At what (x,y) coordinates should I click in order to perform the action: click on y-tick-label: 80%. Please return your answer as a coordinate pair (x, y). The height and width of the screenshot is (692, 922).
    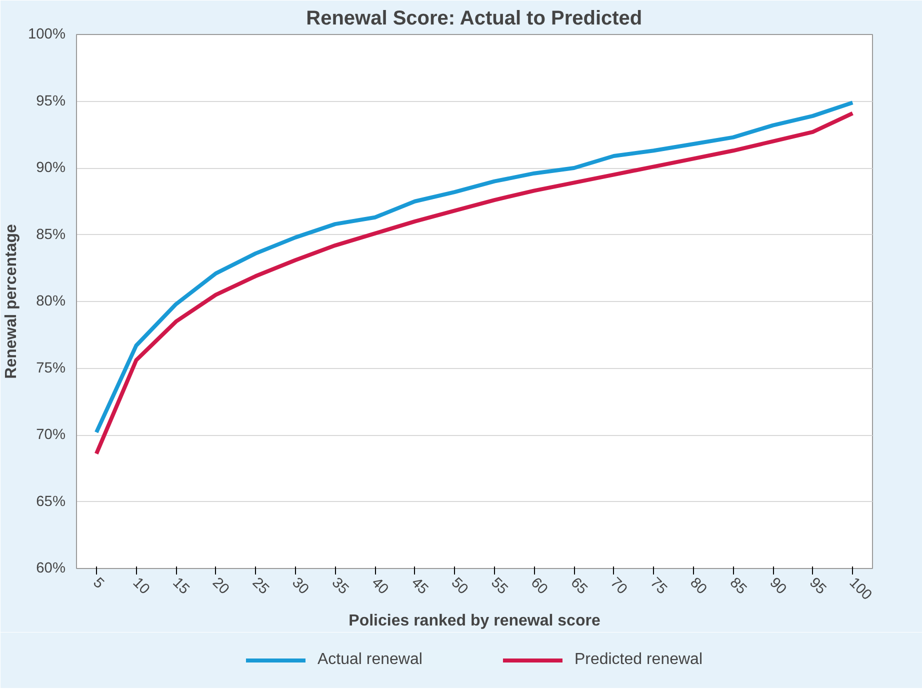
    Looking at the image, I should click on (51, 302).